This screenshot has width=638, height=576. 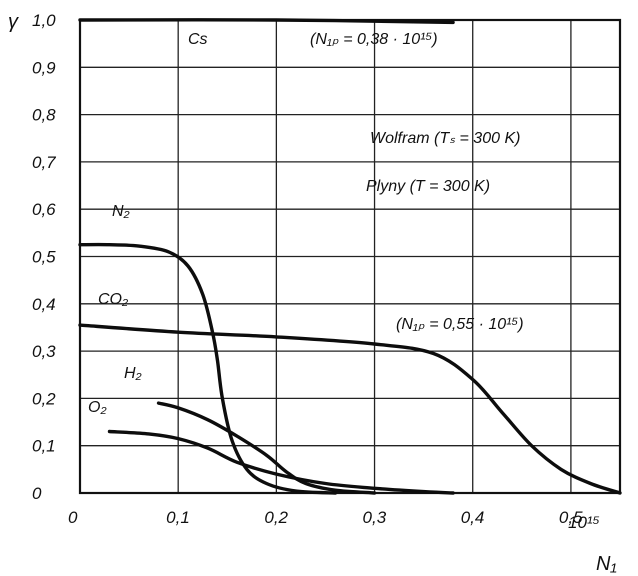 What do you see at coordinates (606, 564) in the screenshot?
I see `x-axis-label: N₁` at bounding box center [606, 564].